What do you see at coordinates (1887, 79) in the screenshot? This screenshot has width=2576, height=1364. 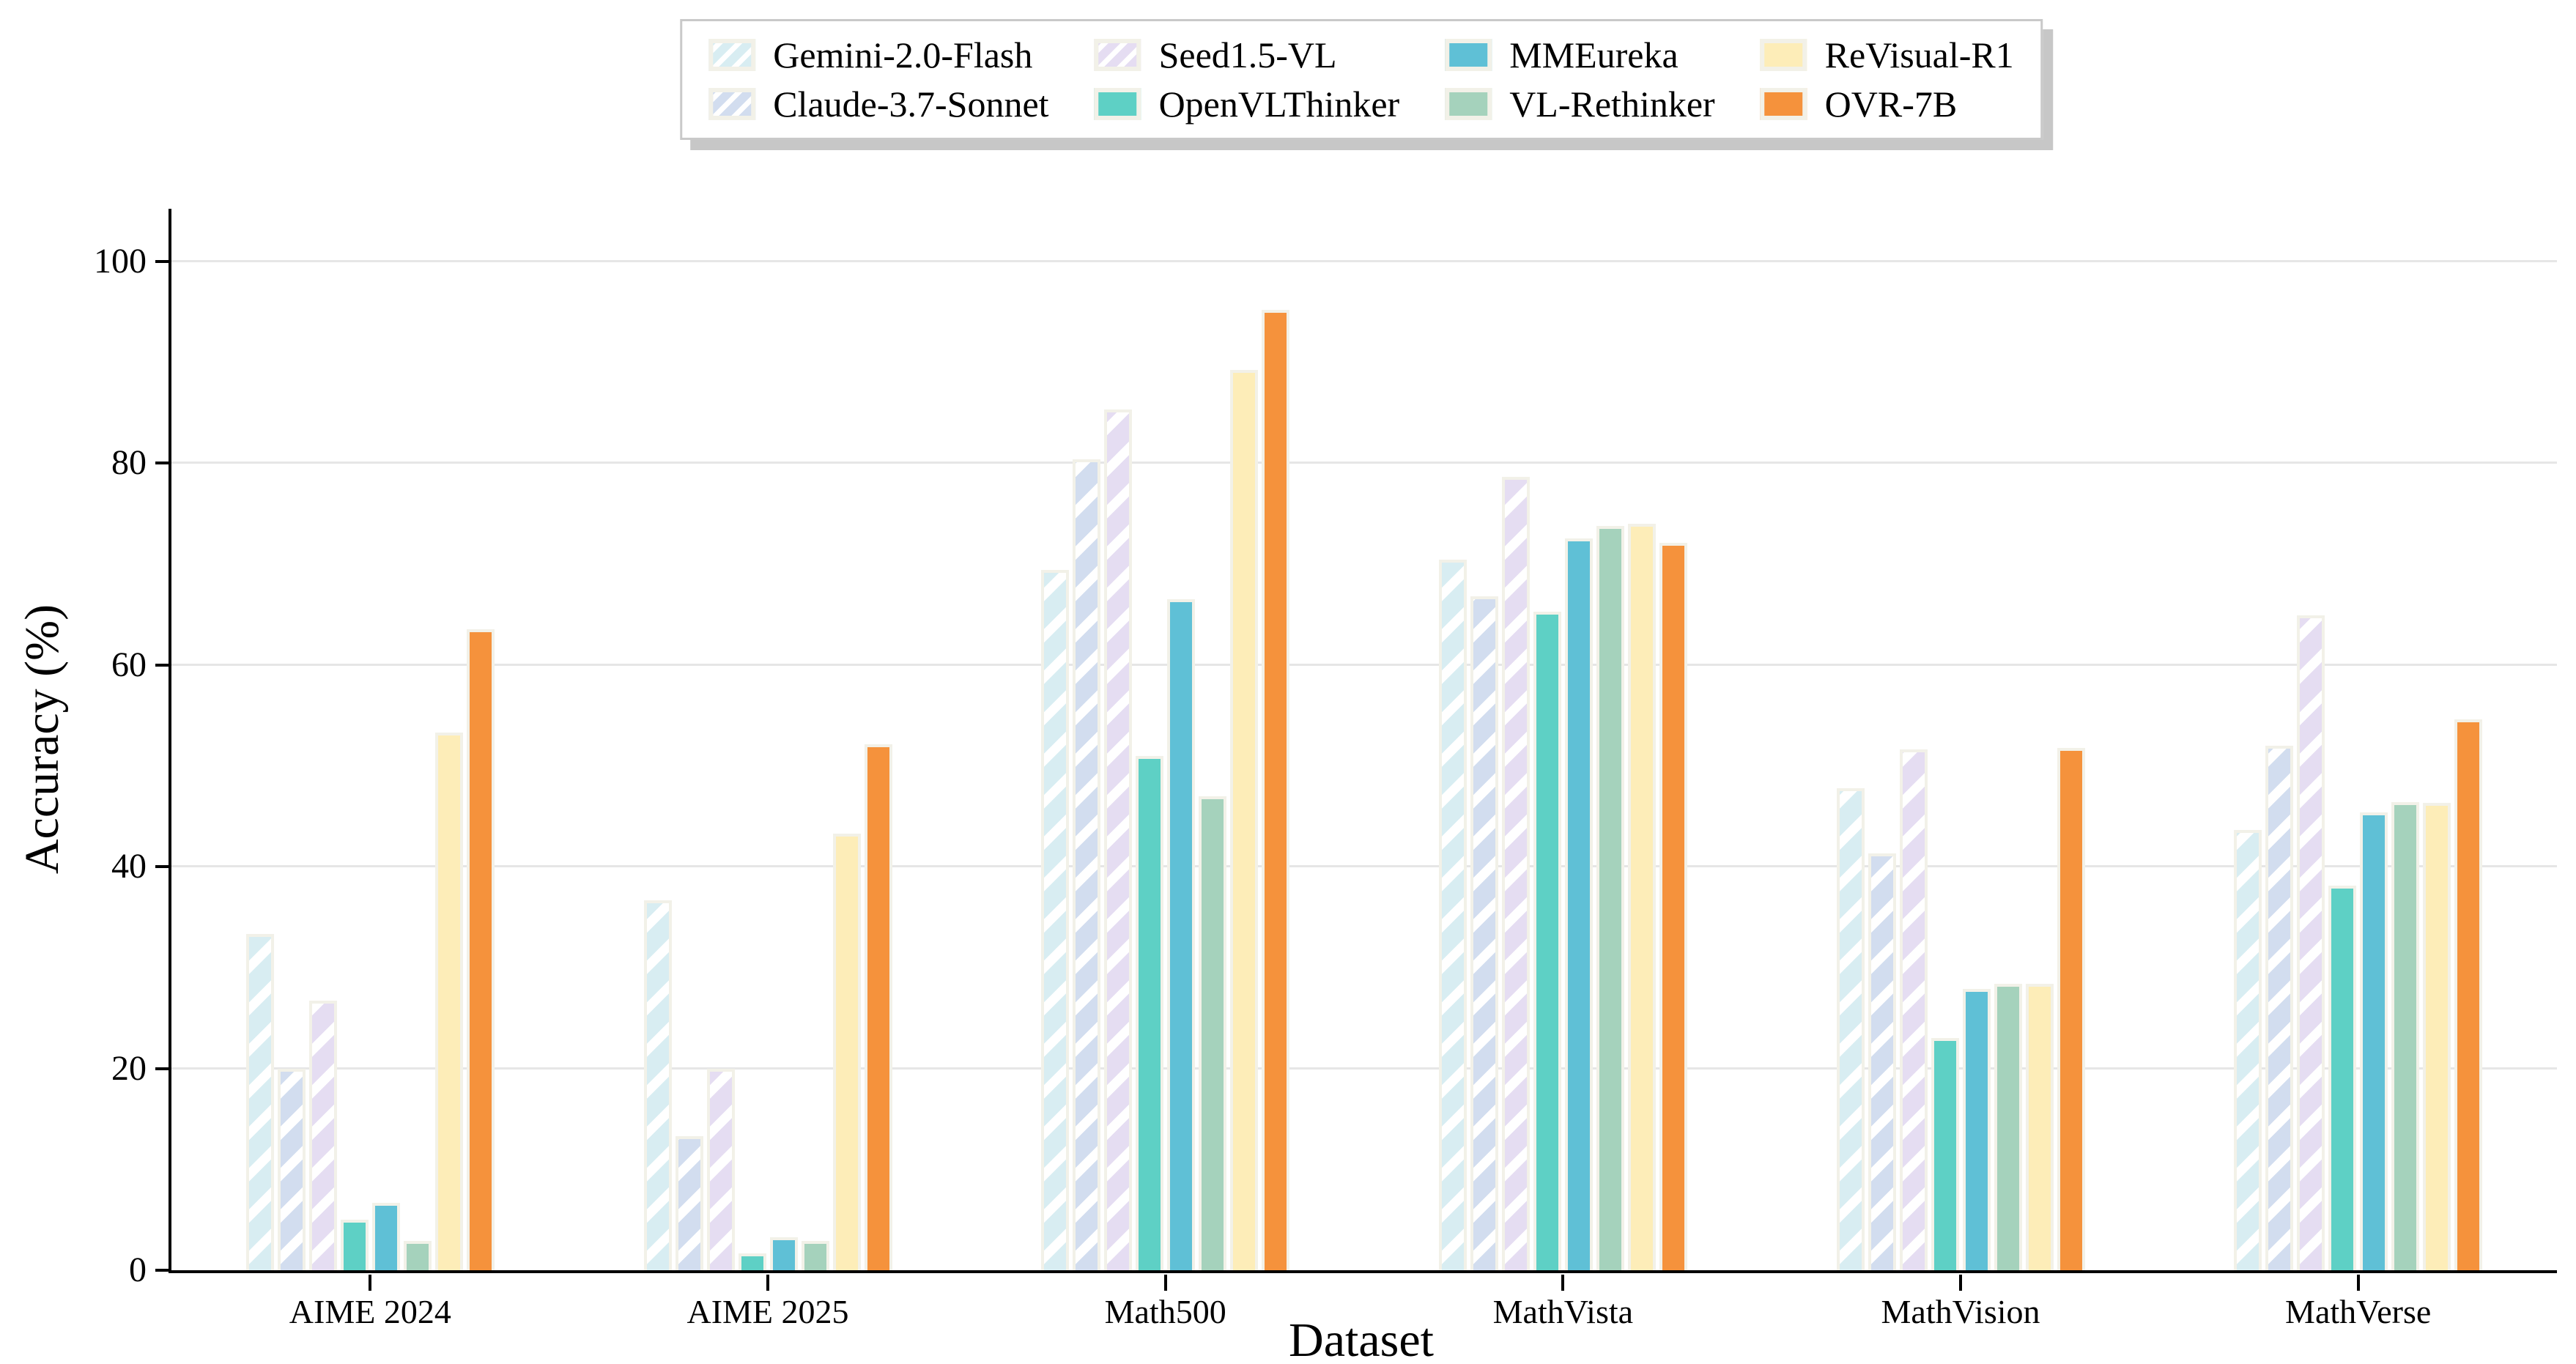 I see `legend-column-4: ReVisual-R1 OVR-7B` at bounding box center [1887, 79].